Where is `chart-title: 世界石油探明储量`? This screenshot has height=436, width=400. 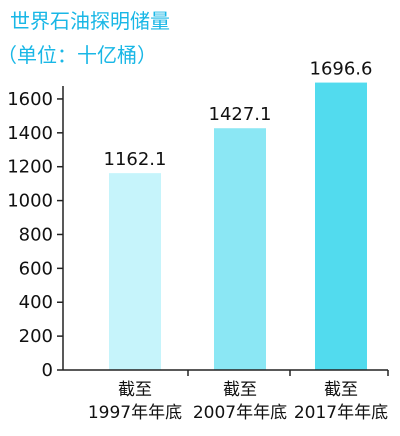
chart-title: 世界石油探明储量 is located at coordinates (90, 21).